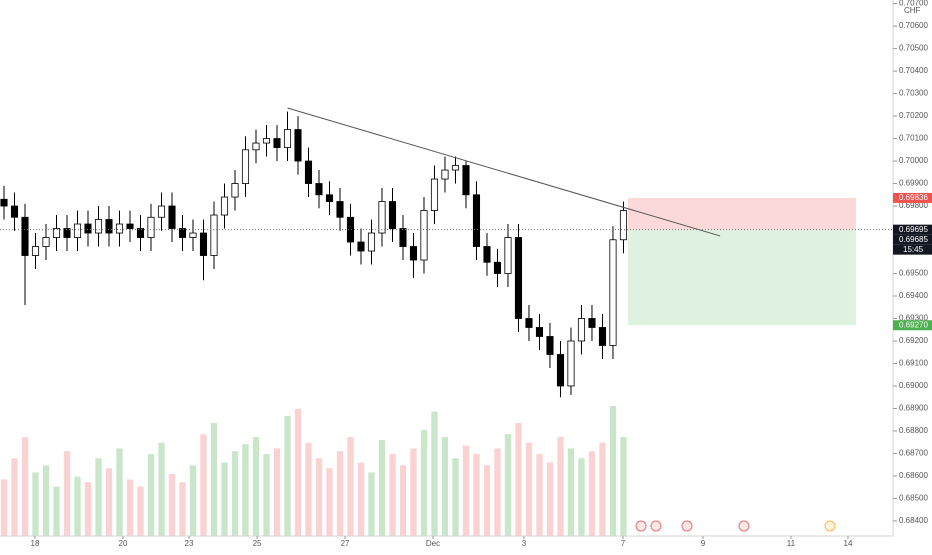 Image resolution: width=932 pixels, height=555 pixels. Describe the element at coordinates (913, 363) in the screenshot. I see `y-tick-label: 0.69100` at that location.